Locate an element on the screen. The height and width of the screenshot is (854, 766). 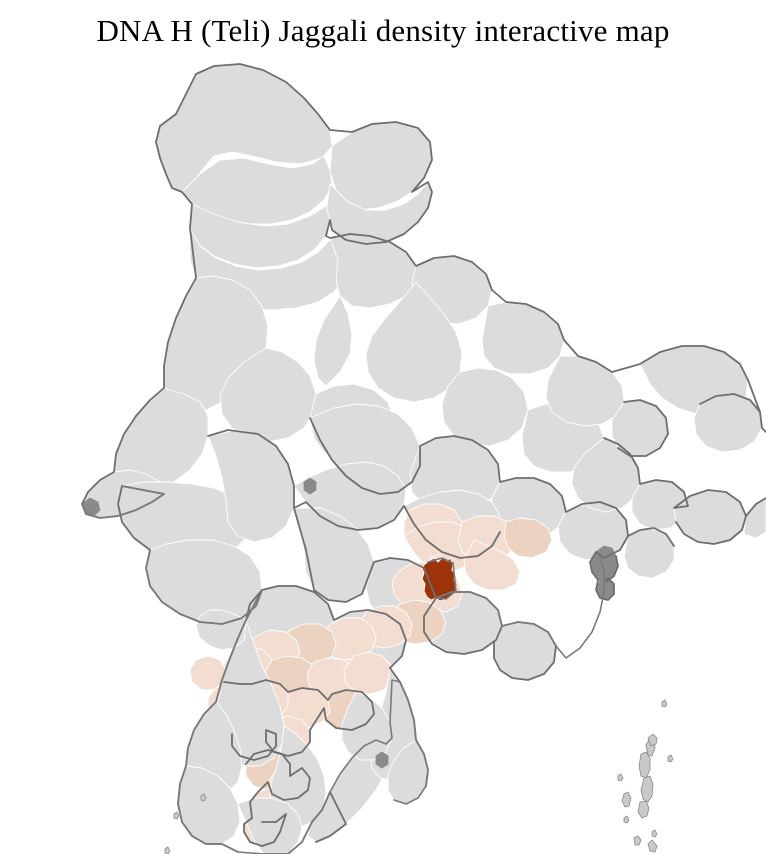
lakshadweep-islands is located at coordinates (185, 823).